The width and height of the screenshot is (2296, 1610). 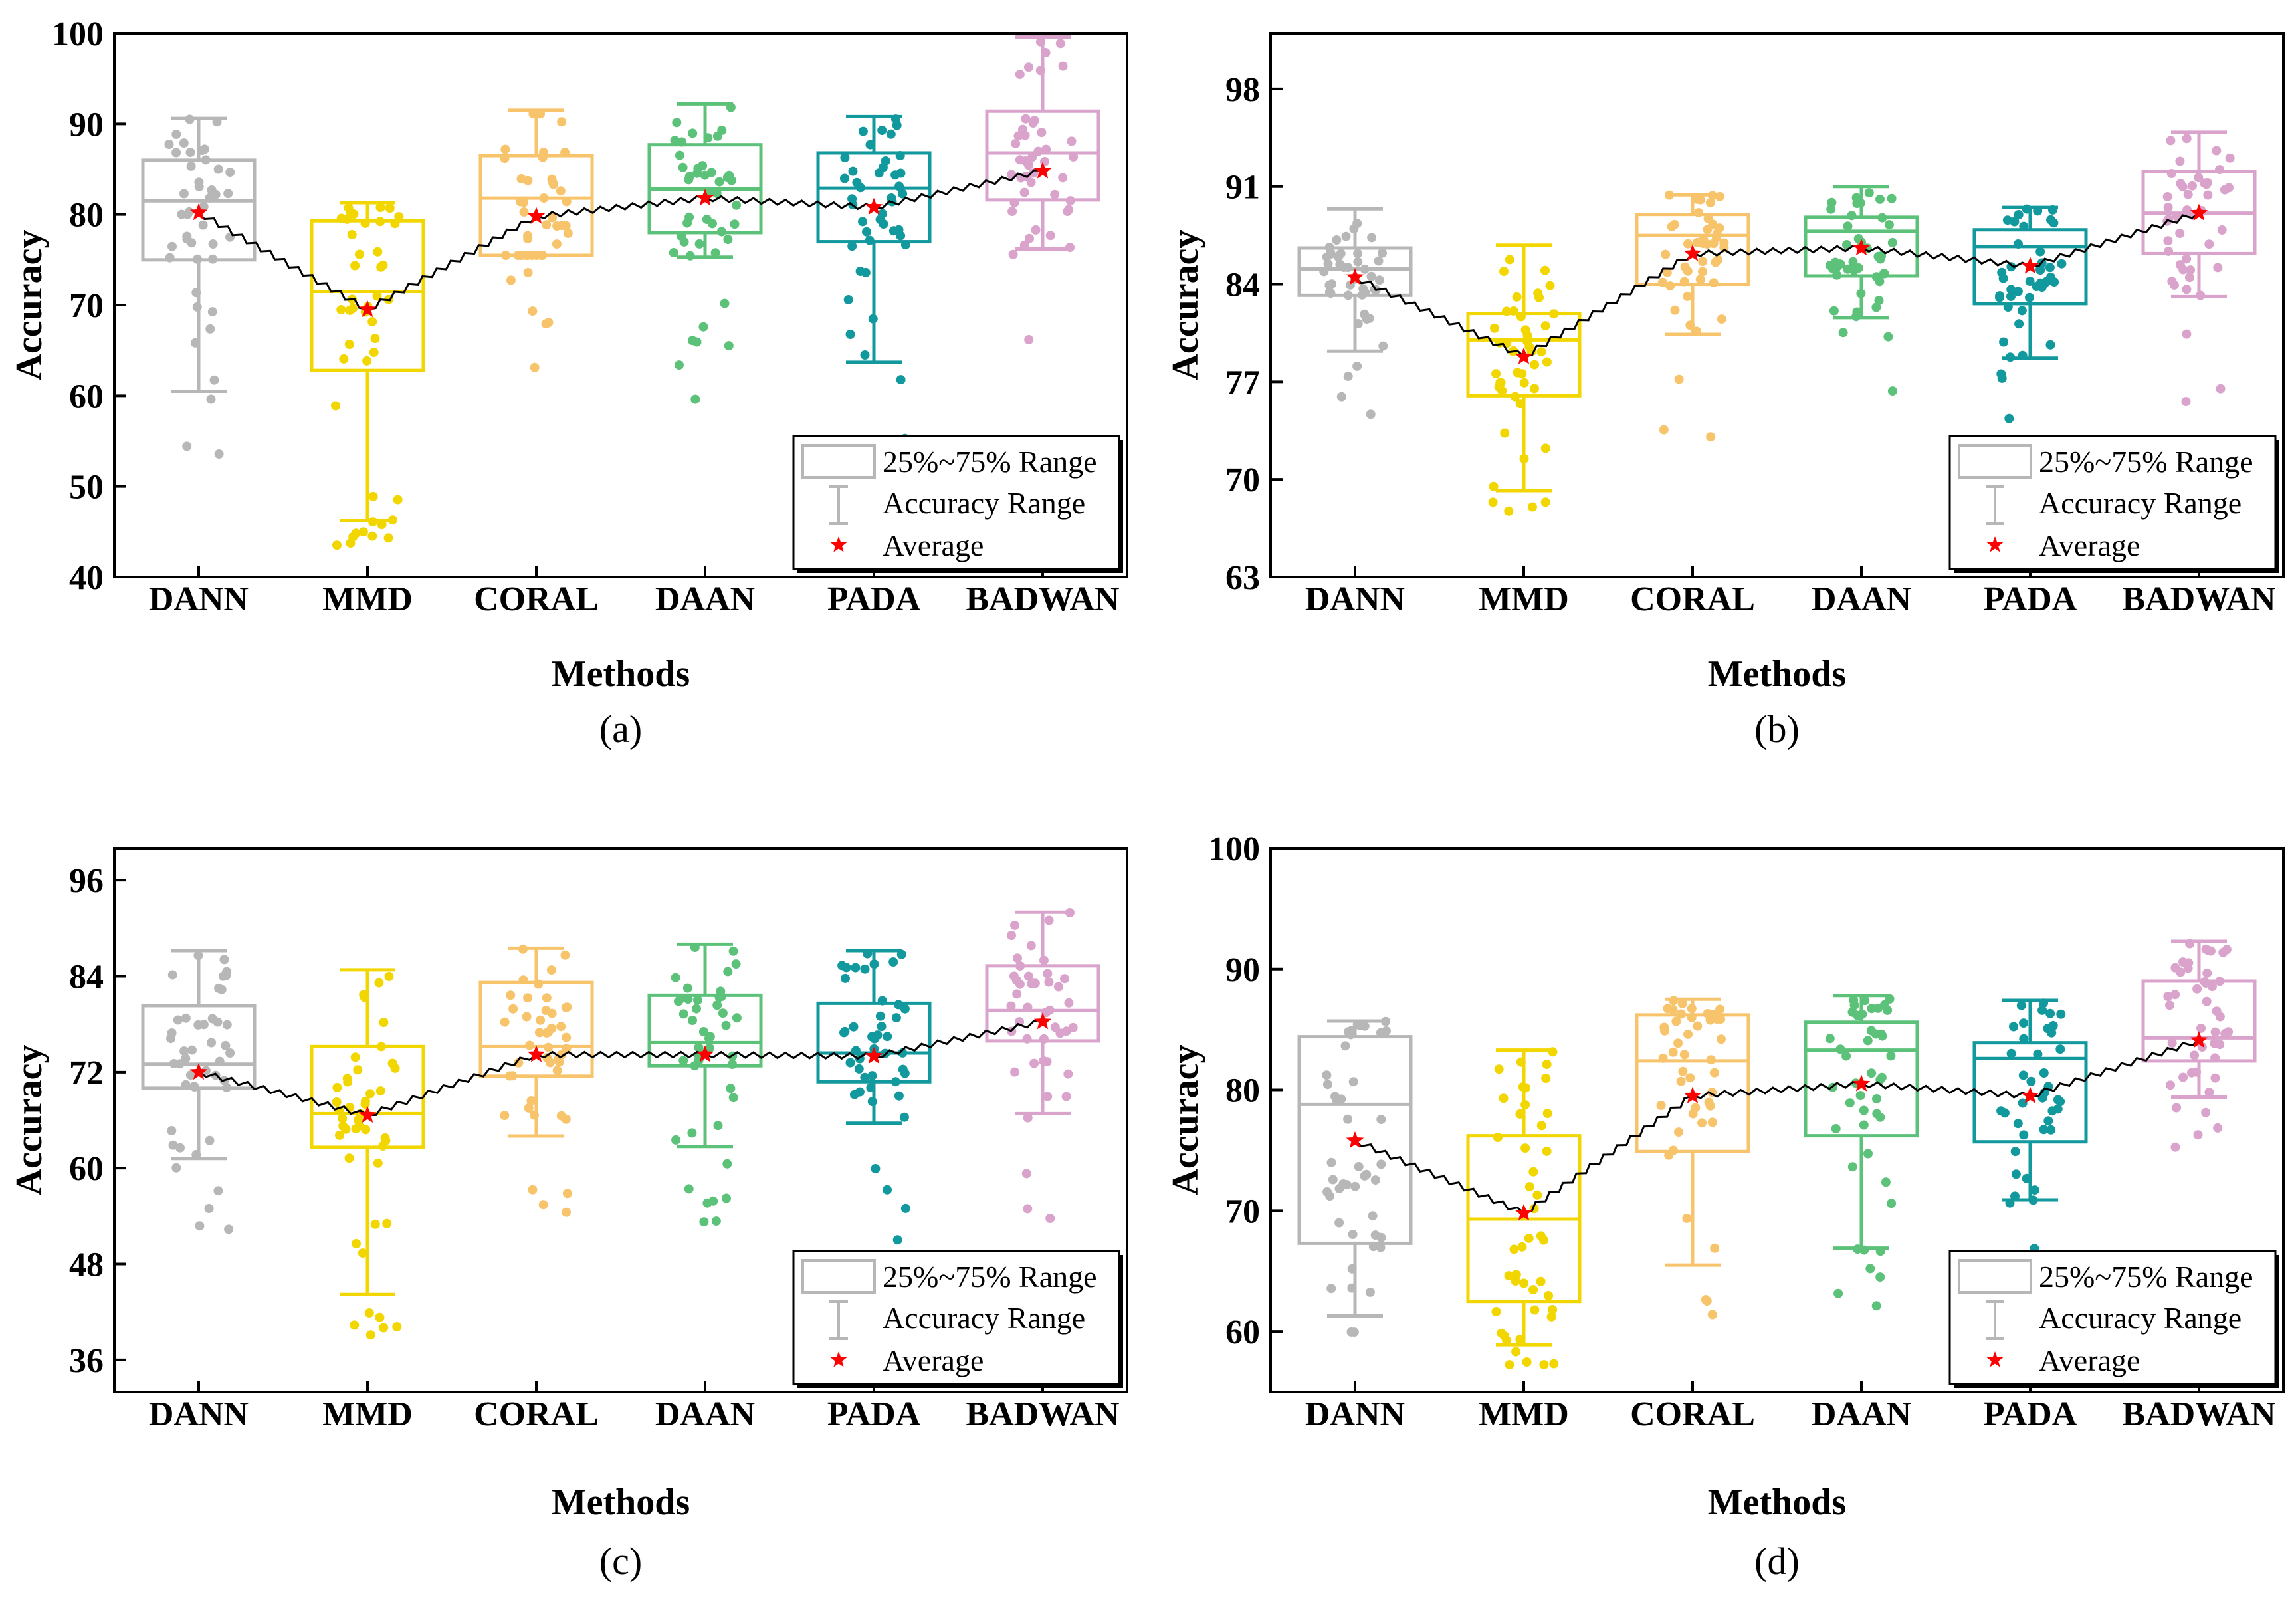 I want to click on y-tick-label: 100, so click(x=78, y=34).